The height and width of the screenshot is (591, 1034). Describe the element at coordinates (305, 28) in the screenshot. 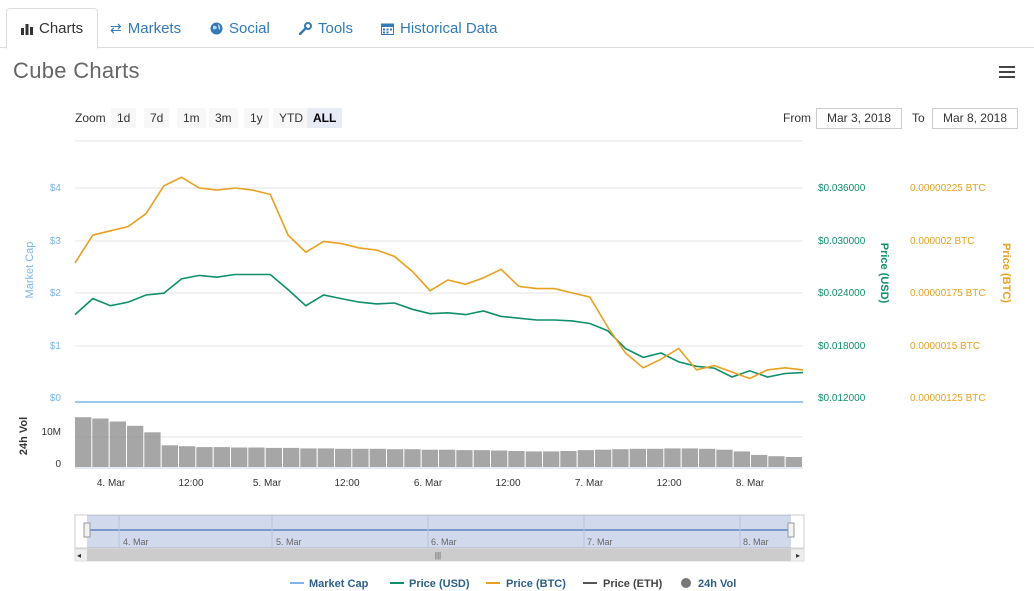

I see `wrench-icon` at that location.